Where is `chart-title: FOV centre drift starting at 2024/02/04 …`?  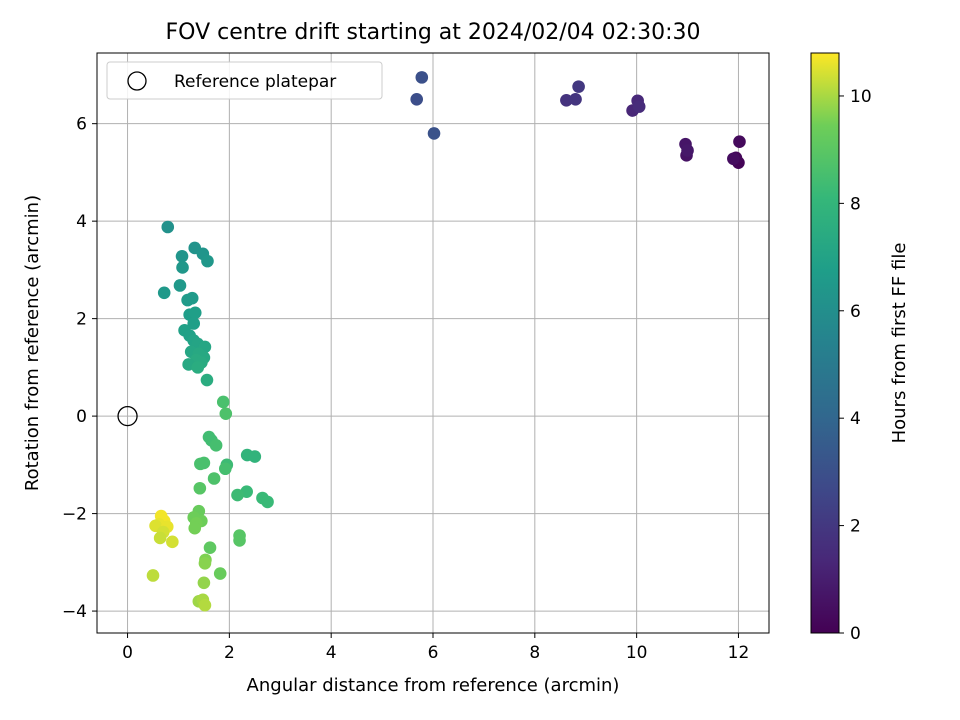
chart-title: FOV centre drift starting at 2024/02/04 … is located at coordinates (433, 32).